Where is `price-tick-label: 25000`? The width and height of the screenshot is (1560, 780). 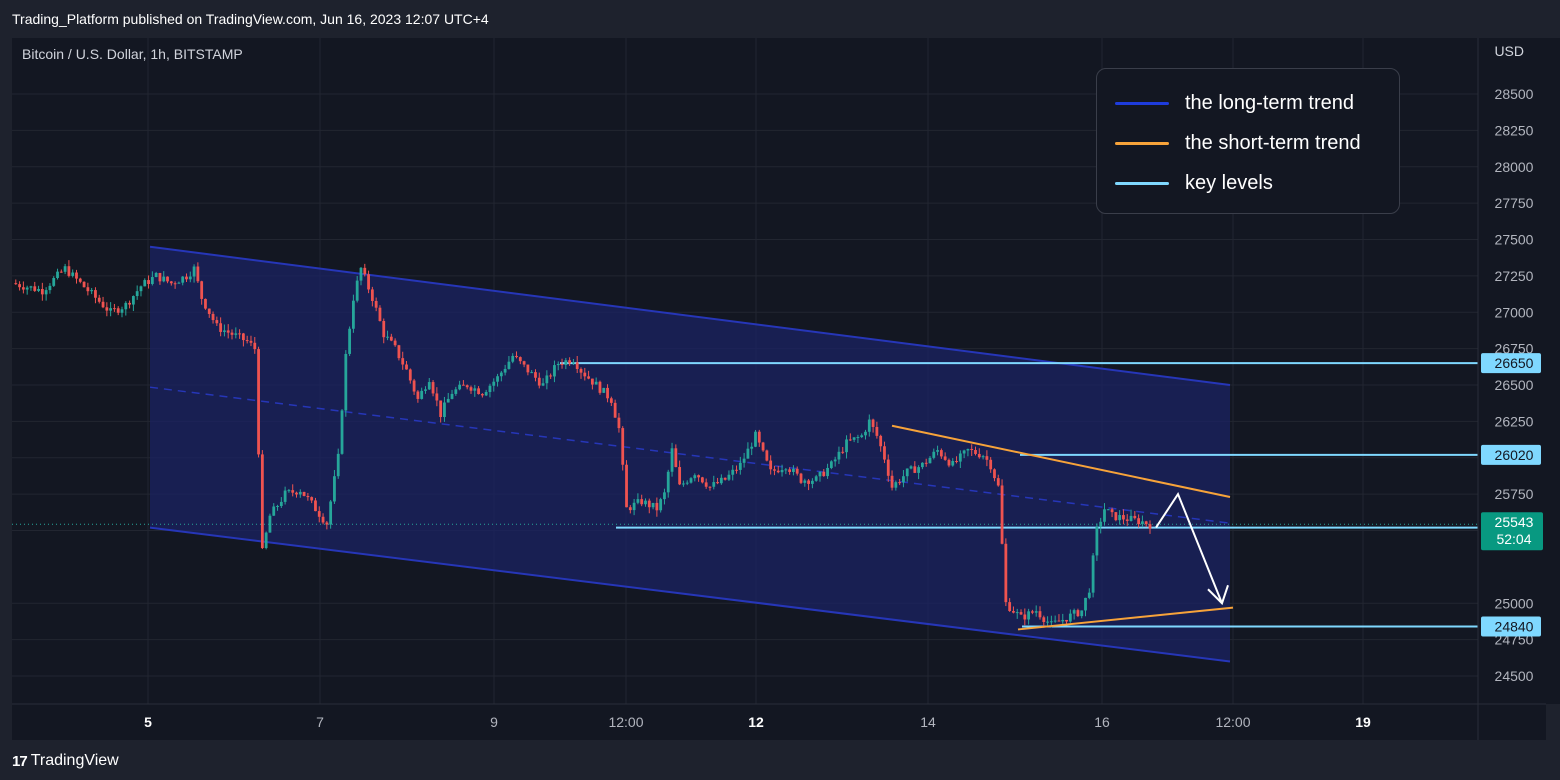
price-tick-label: 25000 is located at coordinates (1514, 603).